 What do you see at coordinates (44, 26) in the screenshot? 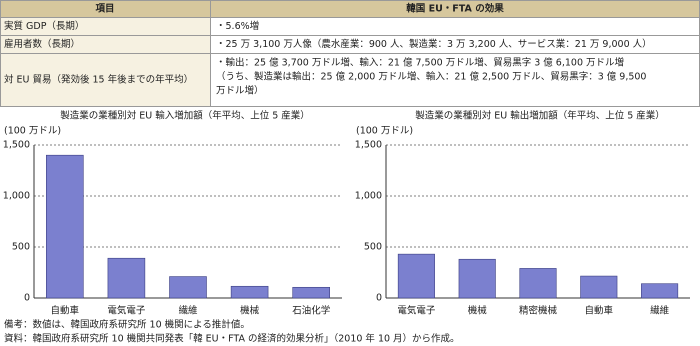
I see `table-cell: 実質 GDP（長期）` at bounding box center [44, 26].